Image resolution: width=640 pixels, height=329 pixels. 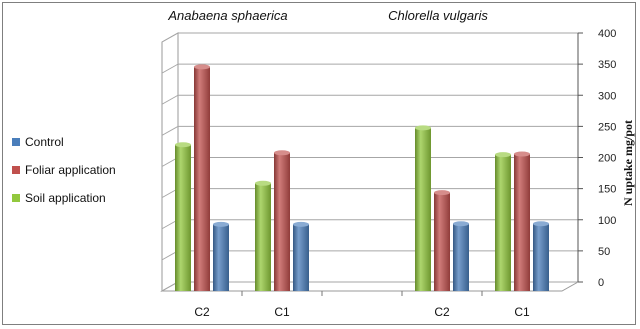 What do you see at coordinates (607, 96) in the screenshot?
I see `y-tick-label: 300` at bounding box center [607, 96].